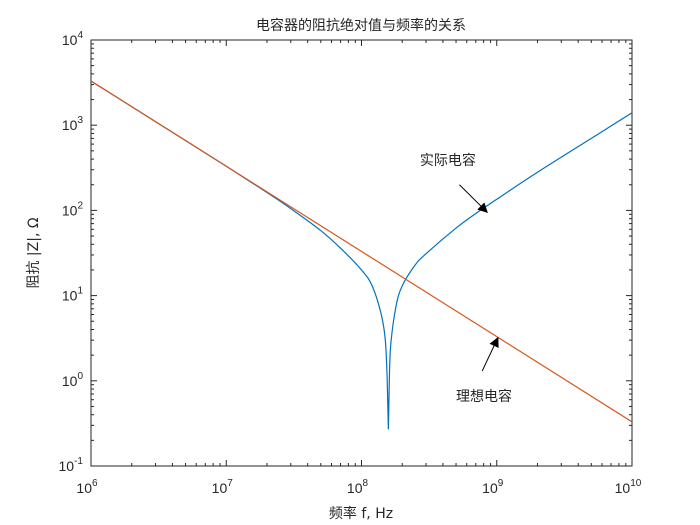 This screenshot has width=700, height=525. Describe the element at coordinates (448, 160) in the screenshot. I see `annotation-label: 实际电容` at that location.